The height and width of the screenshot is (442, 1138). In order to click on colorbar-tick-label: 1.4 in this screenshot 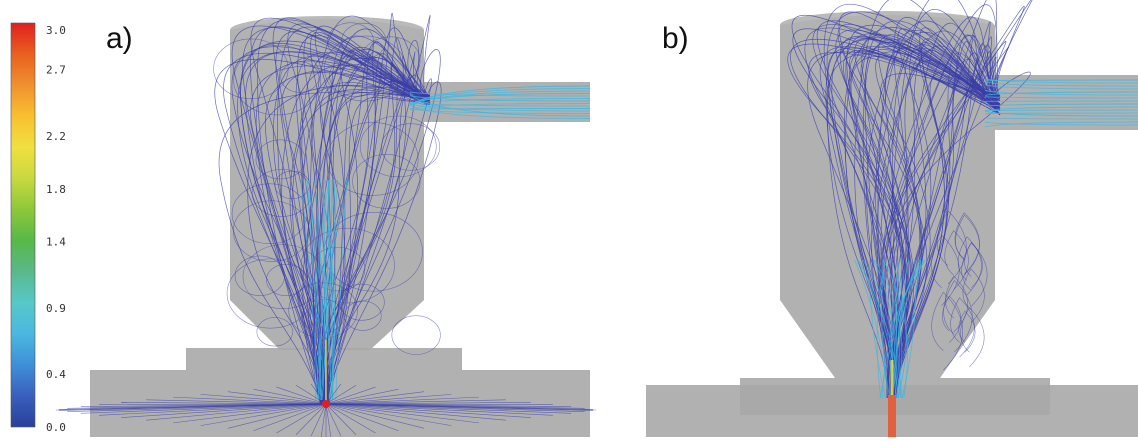, I will do `click(56, 242)`.